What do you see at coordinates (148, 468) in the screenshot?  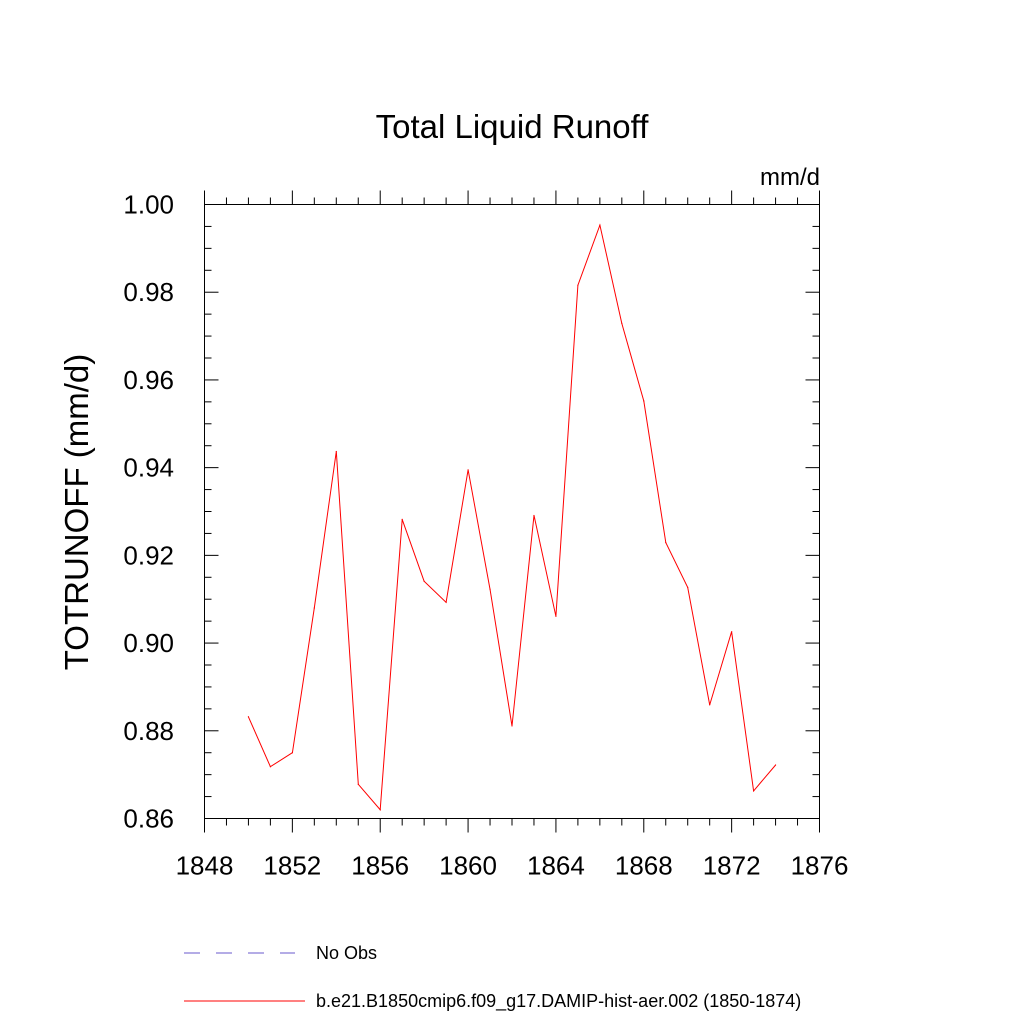 I see `y-tick-label: 0.94` at bounding box center [148, 468].